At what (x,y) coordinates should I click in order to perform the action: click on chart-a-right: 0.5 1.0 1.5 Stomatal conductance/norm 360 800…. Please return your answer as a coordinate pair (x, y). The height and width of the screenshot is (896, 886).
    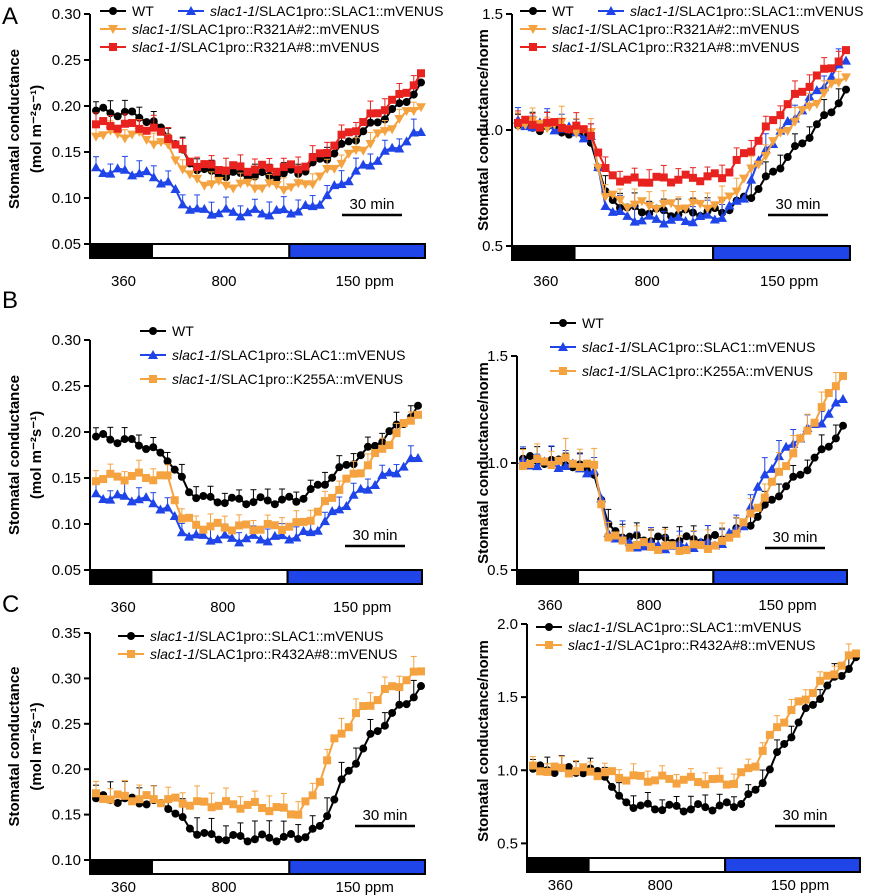
    Looking at the image, I should click on (669, 146).